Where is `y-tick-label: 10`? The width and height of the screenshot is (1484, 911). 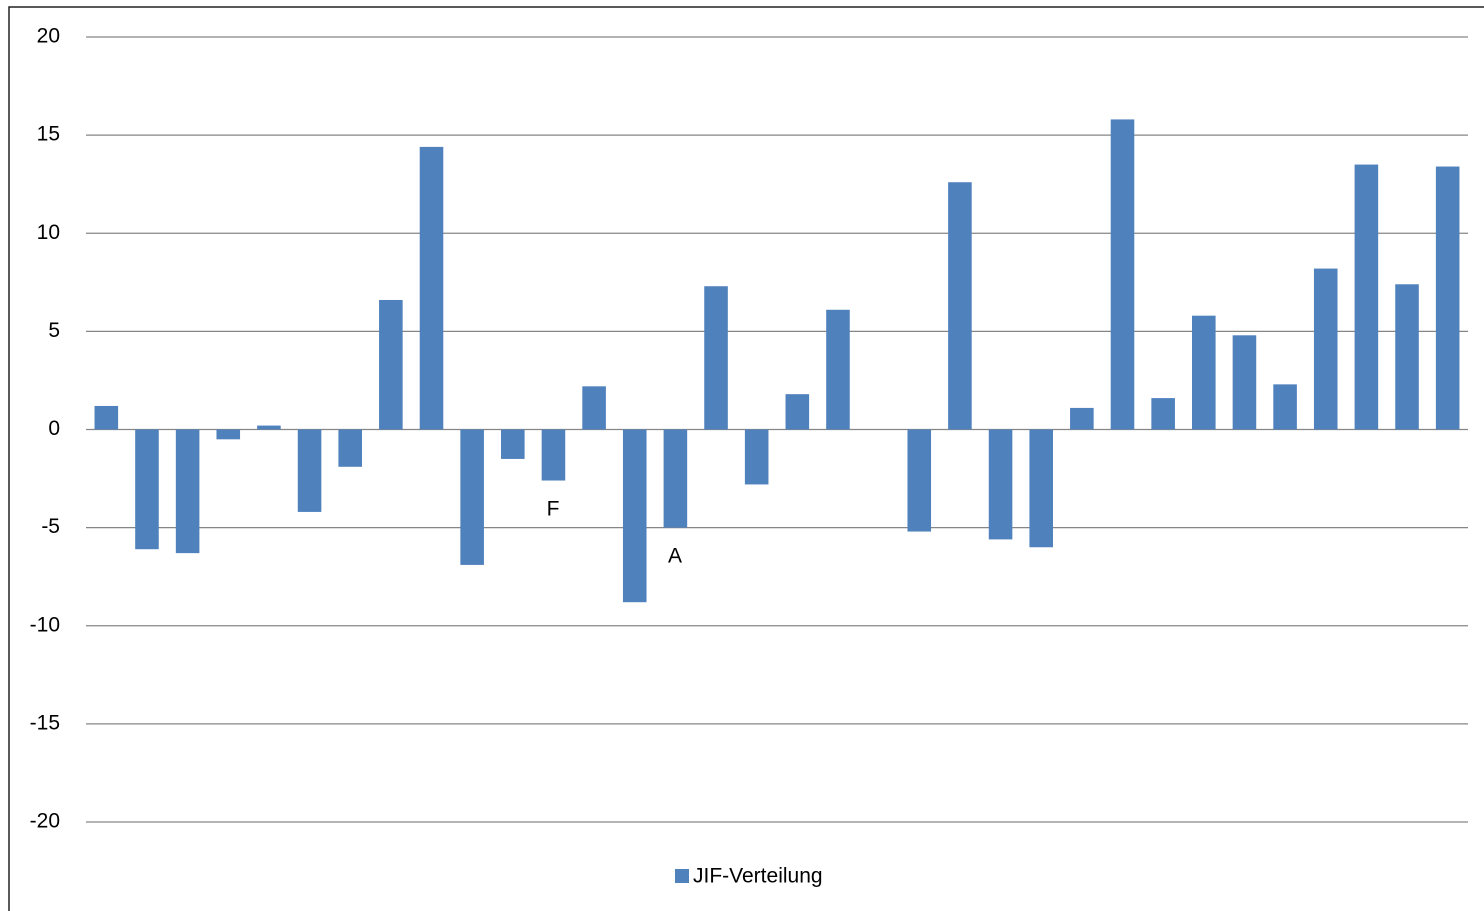 y-tick-label: 10 is located at coordinates (48, 232).